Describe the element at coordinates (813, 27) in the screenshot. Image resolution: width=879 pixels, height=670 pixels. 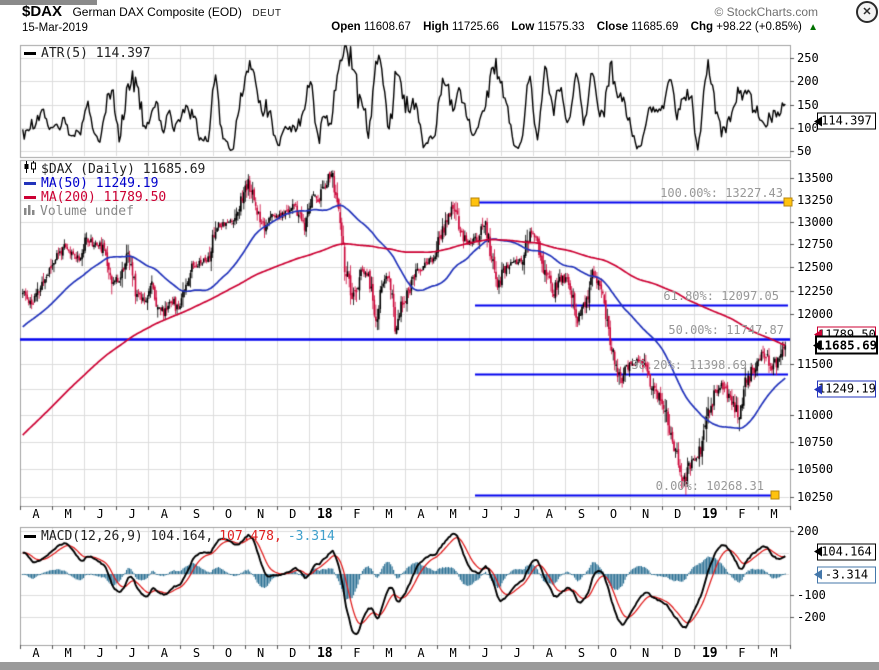
I see `up-arrow-icon: ▲` at that location.